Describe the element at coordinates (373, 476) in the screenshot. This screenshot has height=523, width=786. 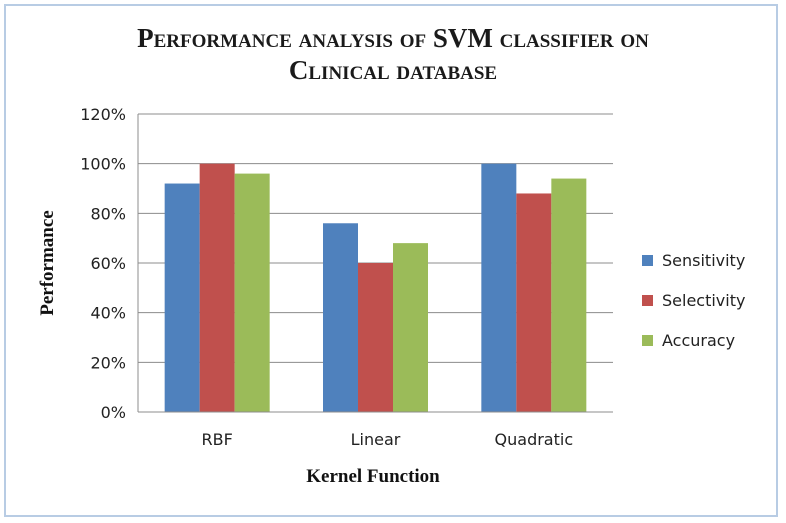
I see `x-axis-title: Kernel Function` at that location.